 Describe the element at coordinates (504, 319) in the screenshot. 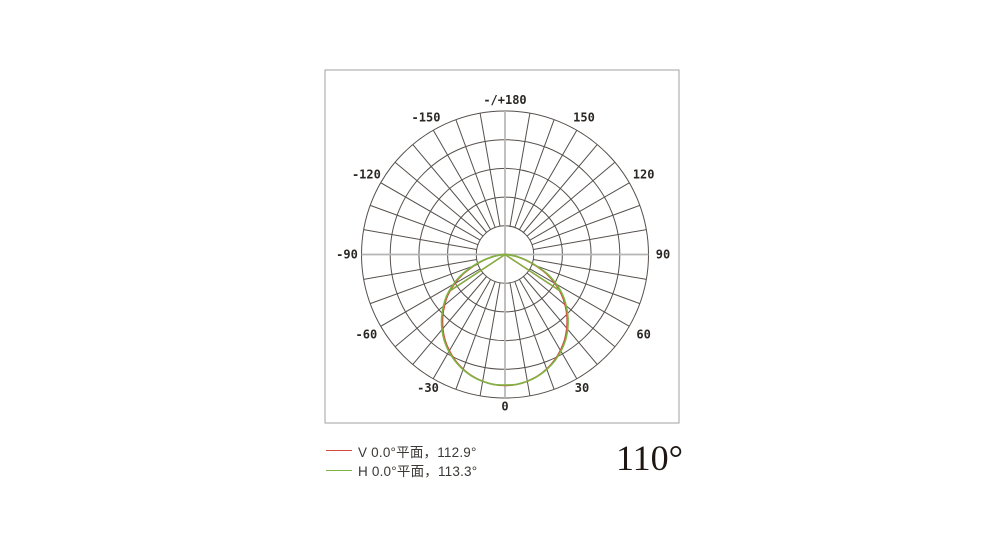

I see `h-plane-curve` at that location.